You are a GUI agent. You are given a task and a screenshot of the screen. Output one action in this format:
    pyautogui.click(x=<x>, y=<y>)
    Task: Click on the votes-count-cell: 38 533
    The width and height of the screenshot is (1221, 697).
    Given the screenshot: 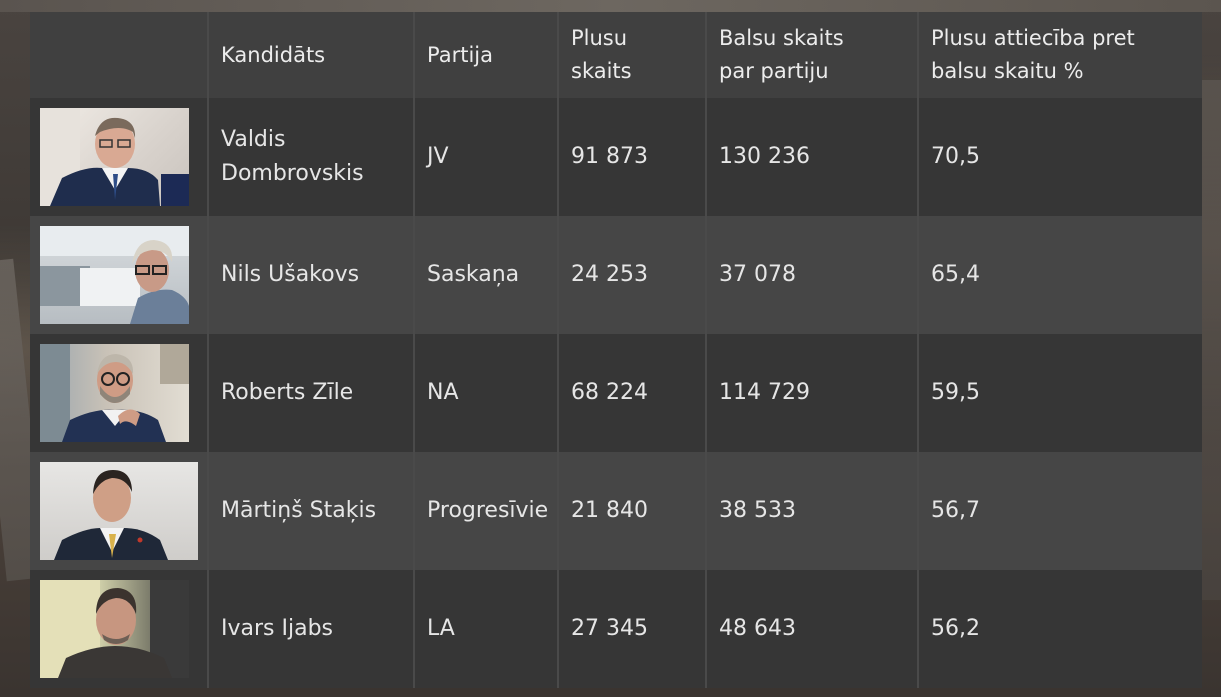 What is the action you would take?
    pyautogui.click(x=812, y=511)
    